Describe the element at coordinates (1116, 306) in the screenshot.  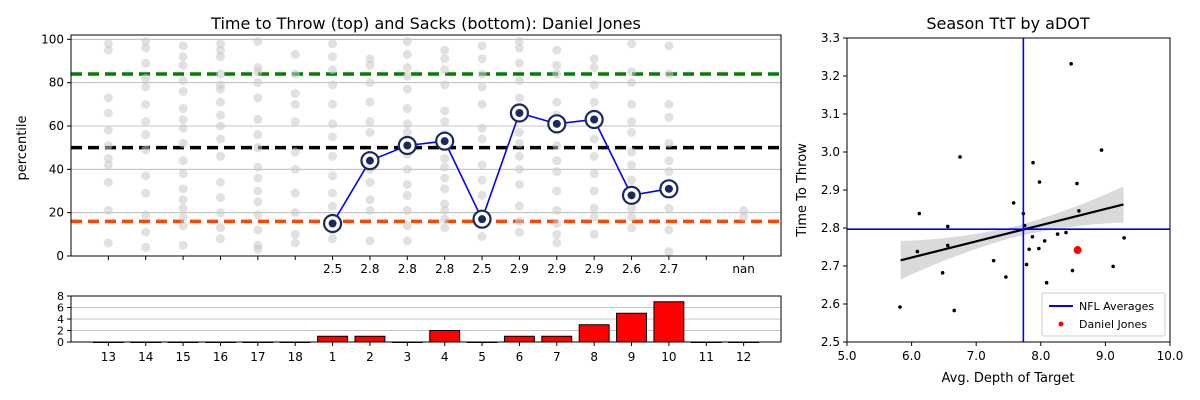
I see `legend-nfl-label: NFL Averages` at that location.